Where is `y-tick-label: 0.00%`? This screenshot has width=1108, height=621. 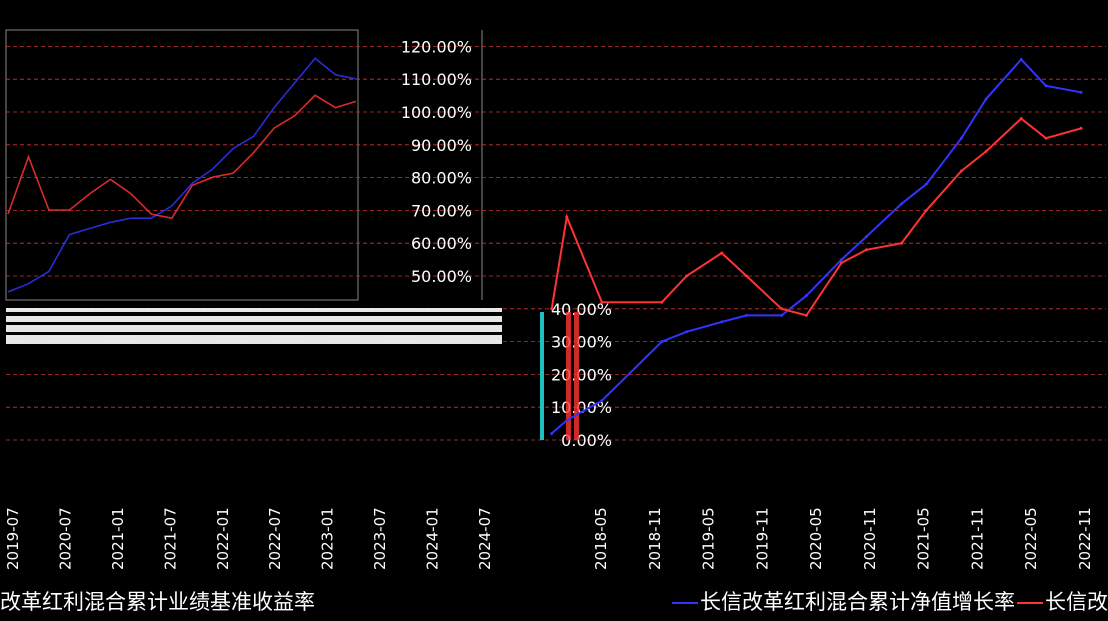
y-tick-label: 0.00% is located at coordinates (586, 440).